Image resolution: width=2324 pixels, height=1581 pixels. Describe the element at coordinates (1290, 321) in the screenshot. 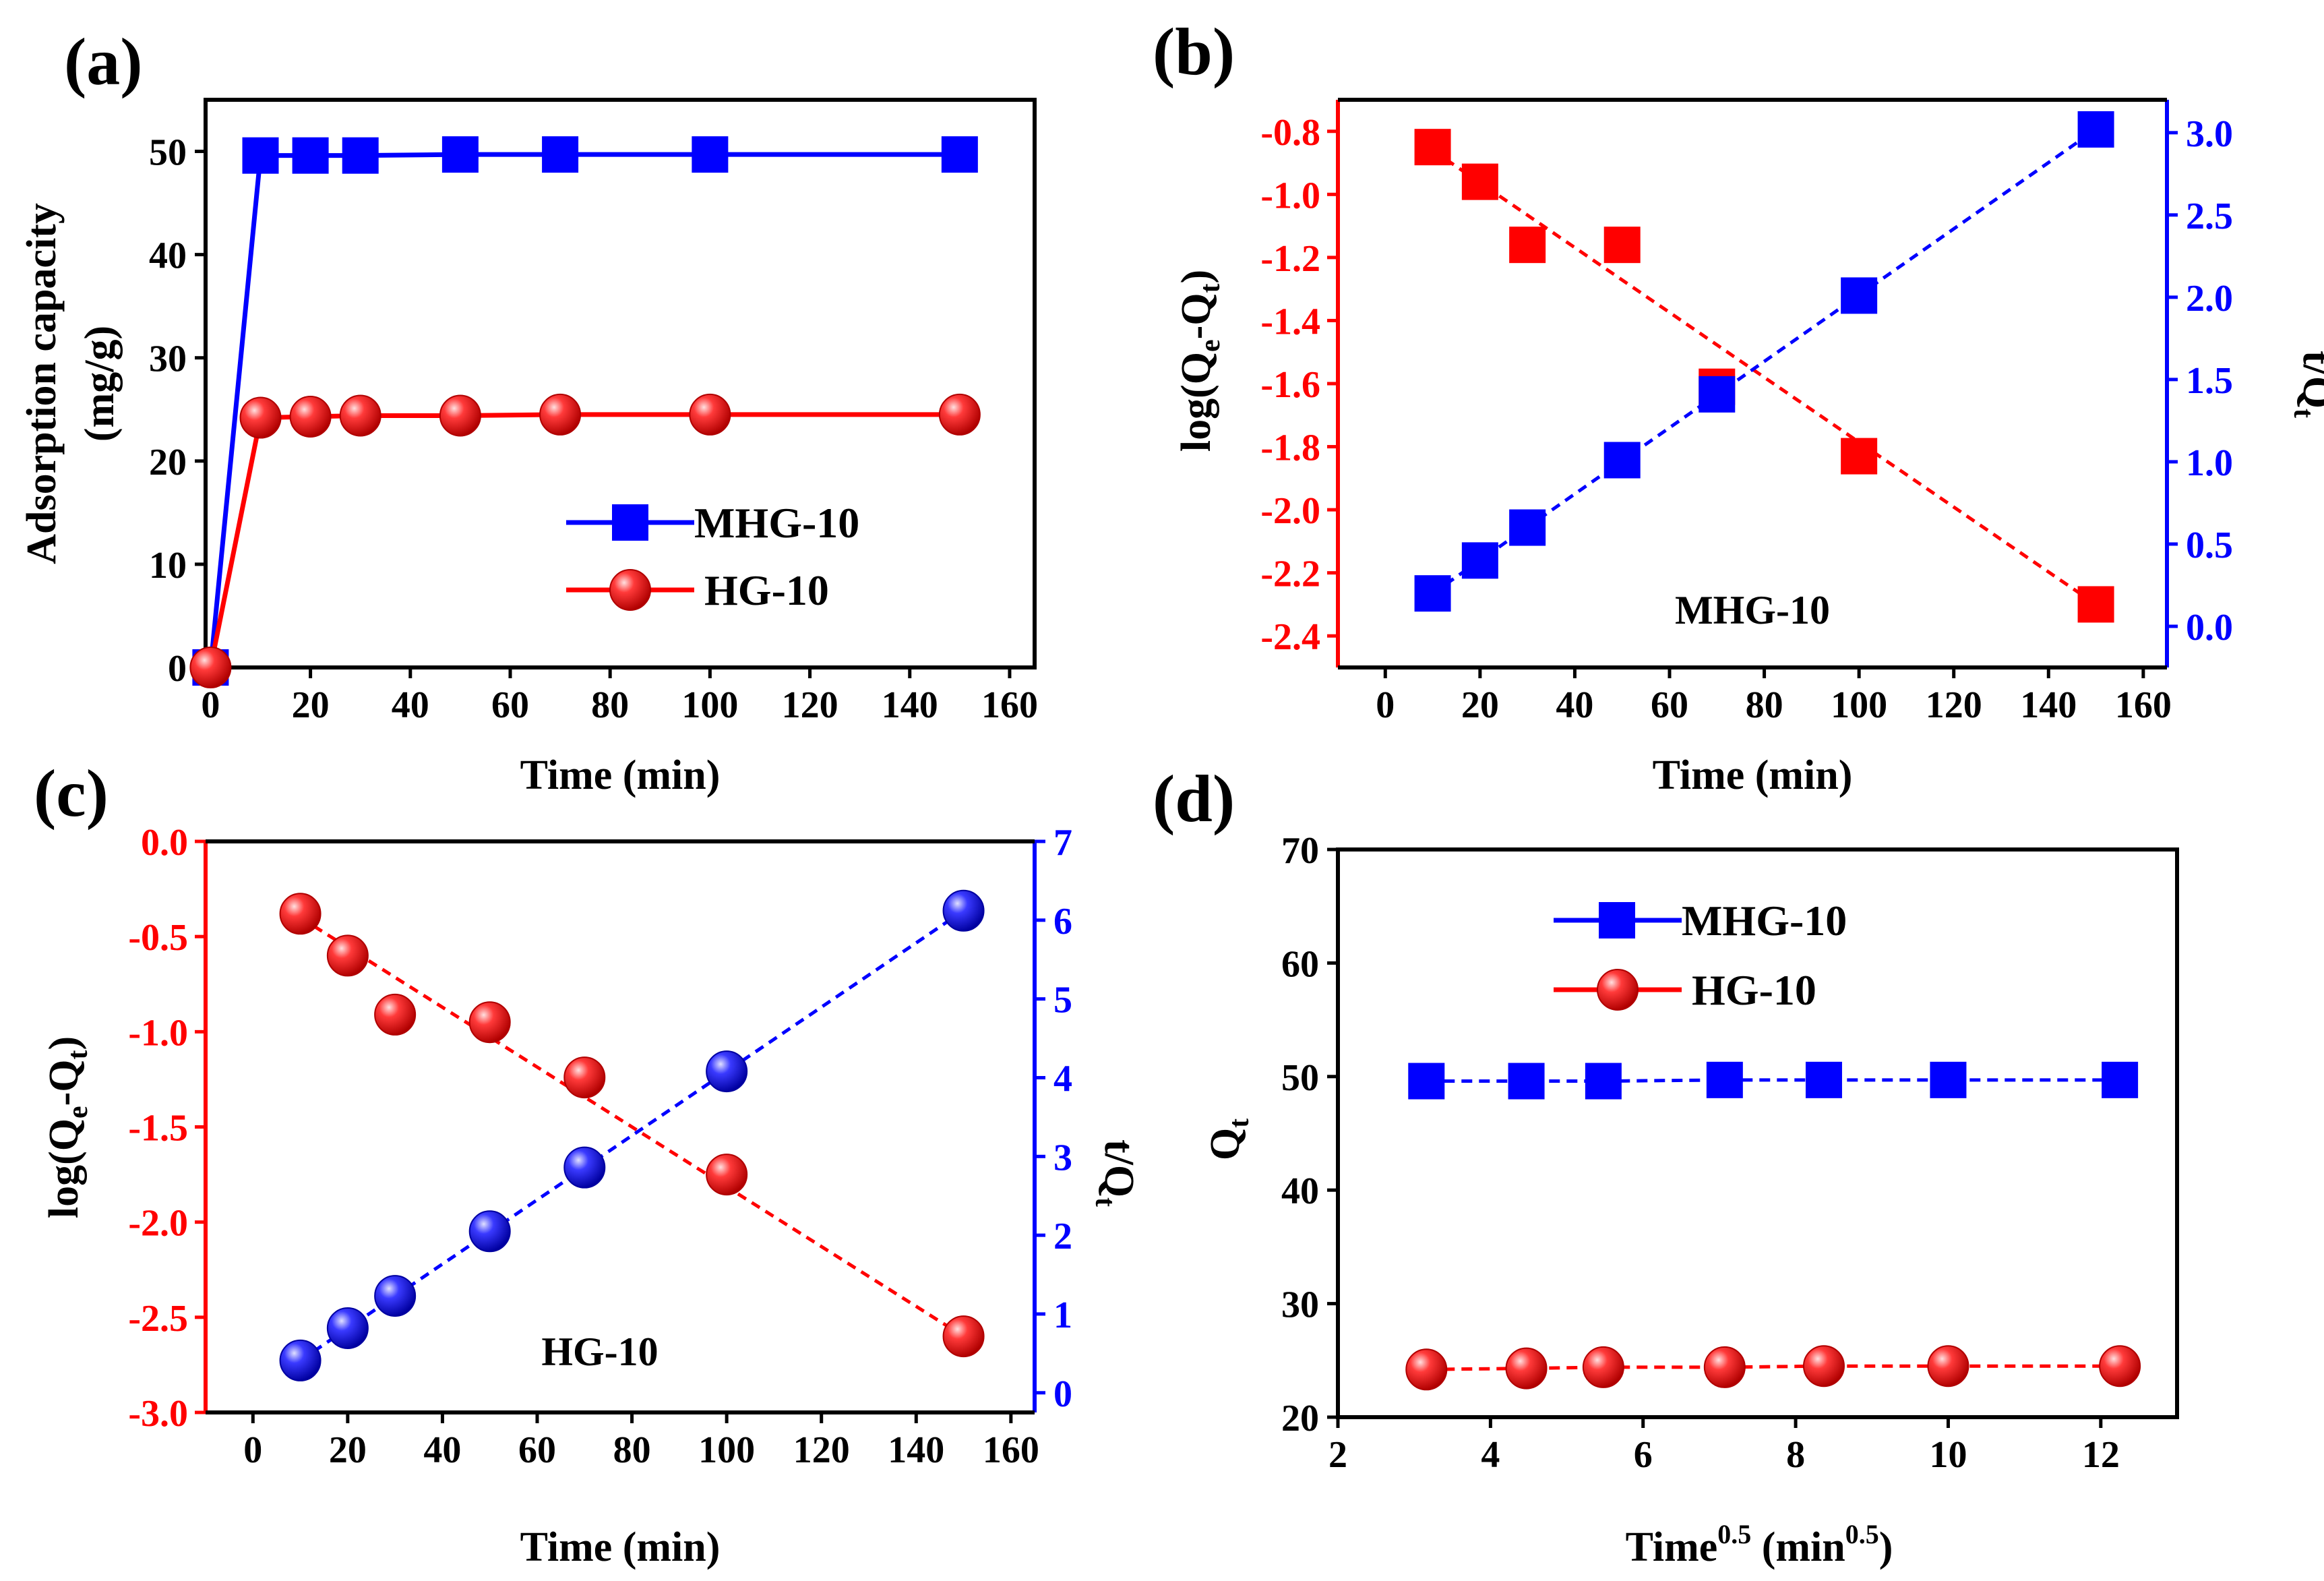

I see `y-left-tick-label-b-3: -1.4` at that location.